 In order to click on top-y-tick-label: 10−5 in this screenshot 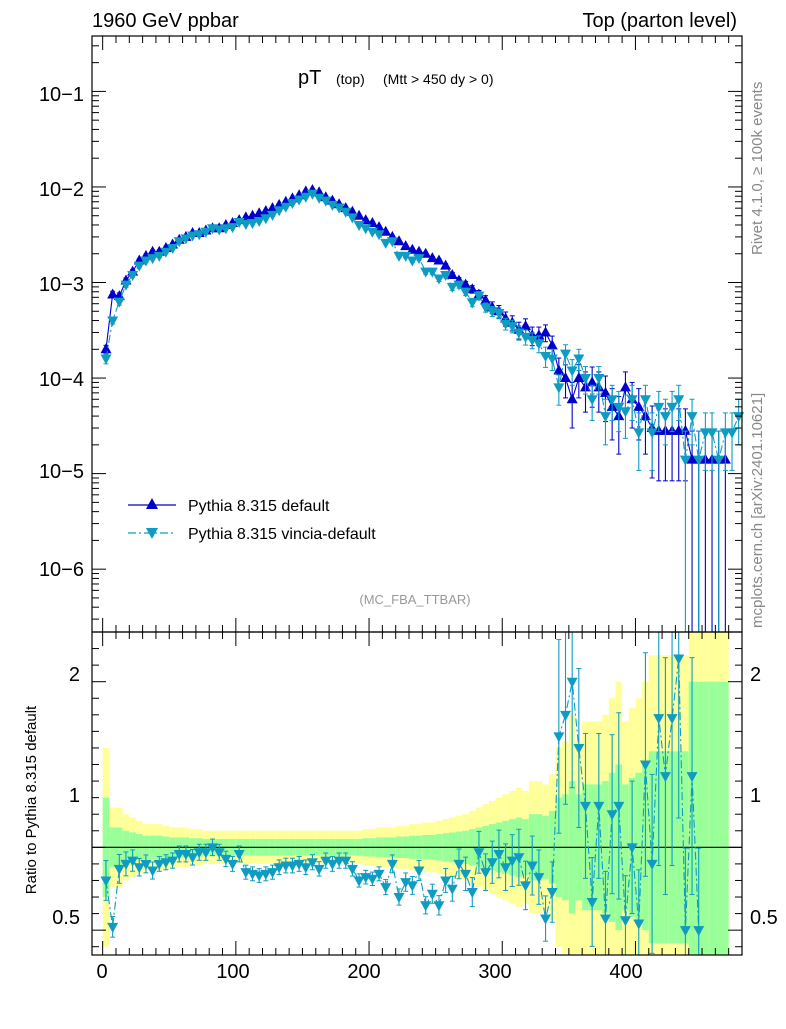, I will do `click(61, 472)`.